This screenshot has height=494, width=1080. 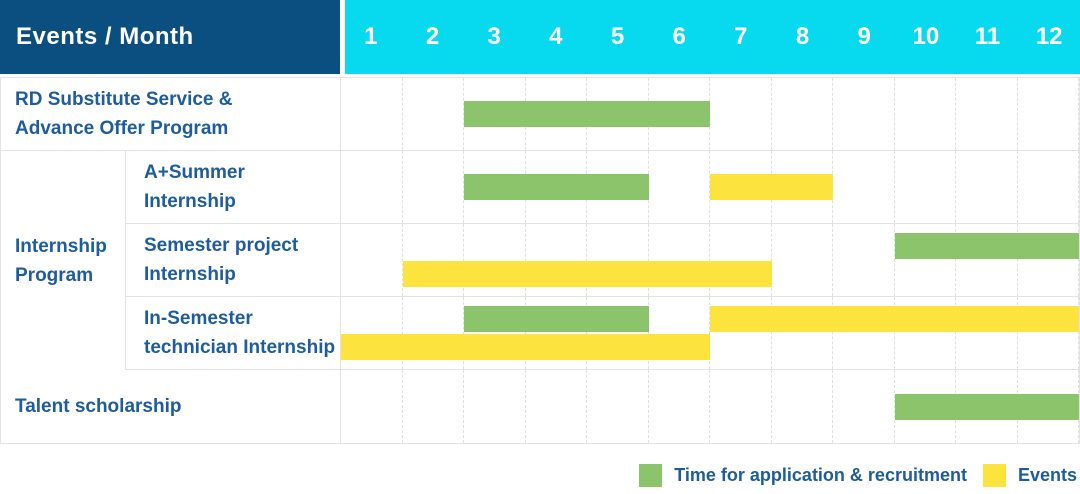 I want to click on row-label-a-plus-summer: A+Summer Internship, so click(x=233, y=187).